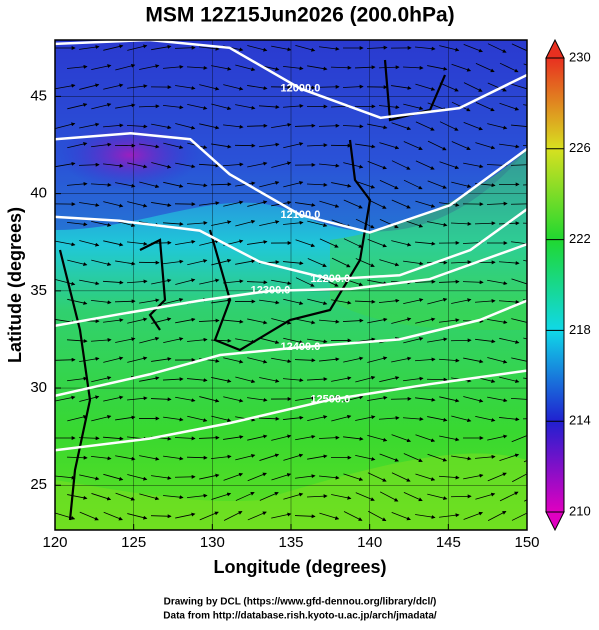  What do you see at coordinates (580, 510) in the screenshot?
I see `colorbar-tick-label: 210` at bounding box center [580, 510].